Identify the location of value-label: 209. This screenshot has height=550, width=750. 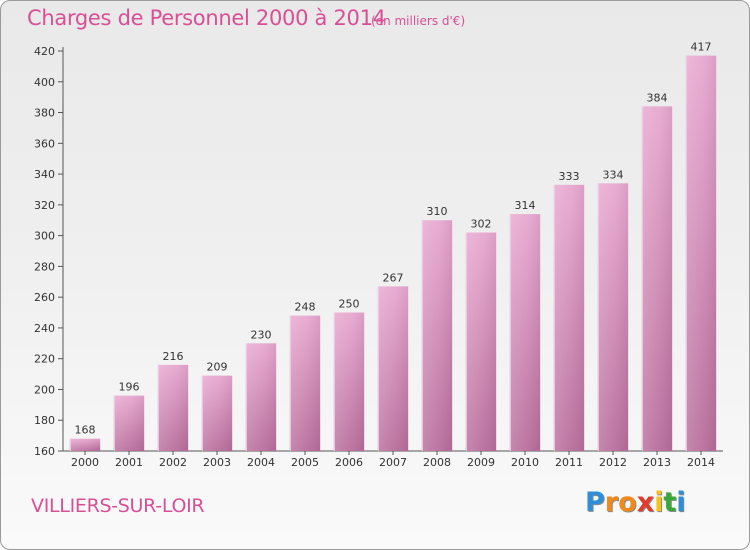
(217, 367).